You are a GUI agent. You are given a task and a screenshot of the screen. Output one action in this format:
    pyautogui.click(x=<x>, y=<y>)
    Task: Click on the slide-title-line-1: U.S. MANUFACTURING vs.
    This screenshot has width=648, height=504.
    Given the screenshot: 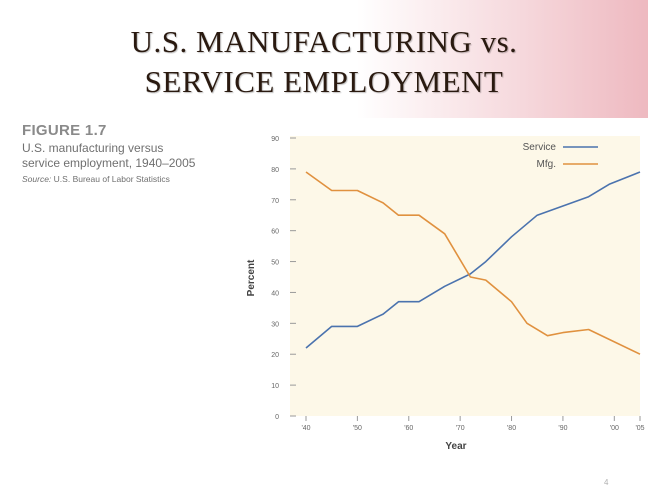 What is the action you would take?
    pyautogui.click(x=324, y=41)
    